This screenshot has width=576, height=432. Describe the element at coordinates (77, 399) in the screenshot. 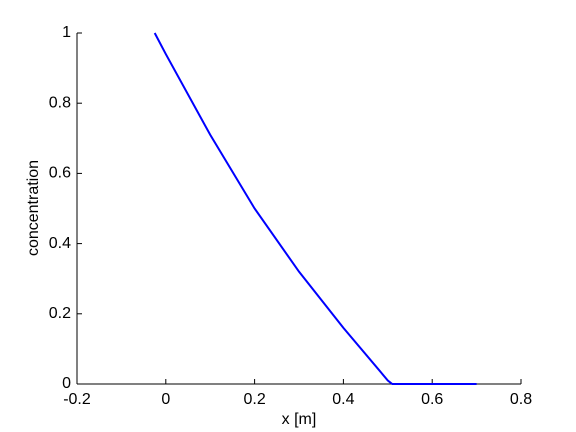

I see `x-tick-label: -0.2` at that location.